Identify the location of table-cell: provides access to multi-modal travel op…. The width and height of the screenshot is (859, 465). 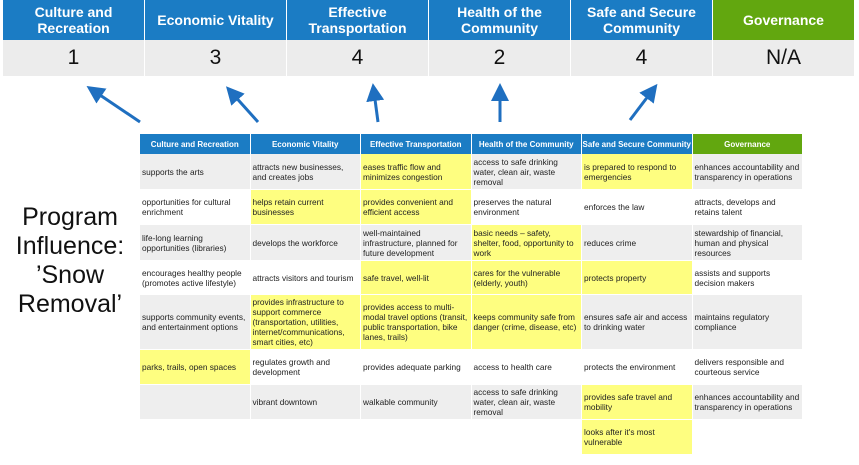
(416, 322).